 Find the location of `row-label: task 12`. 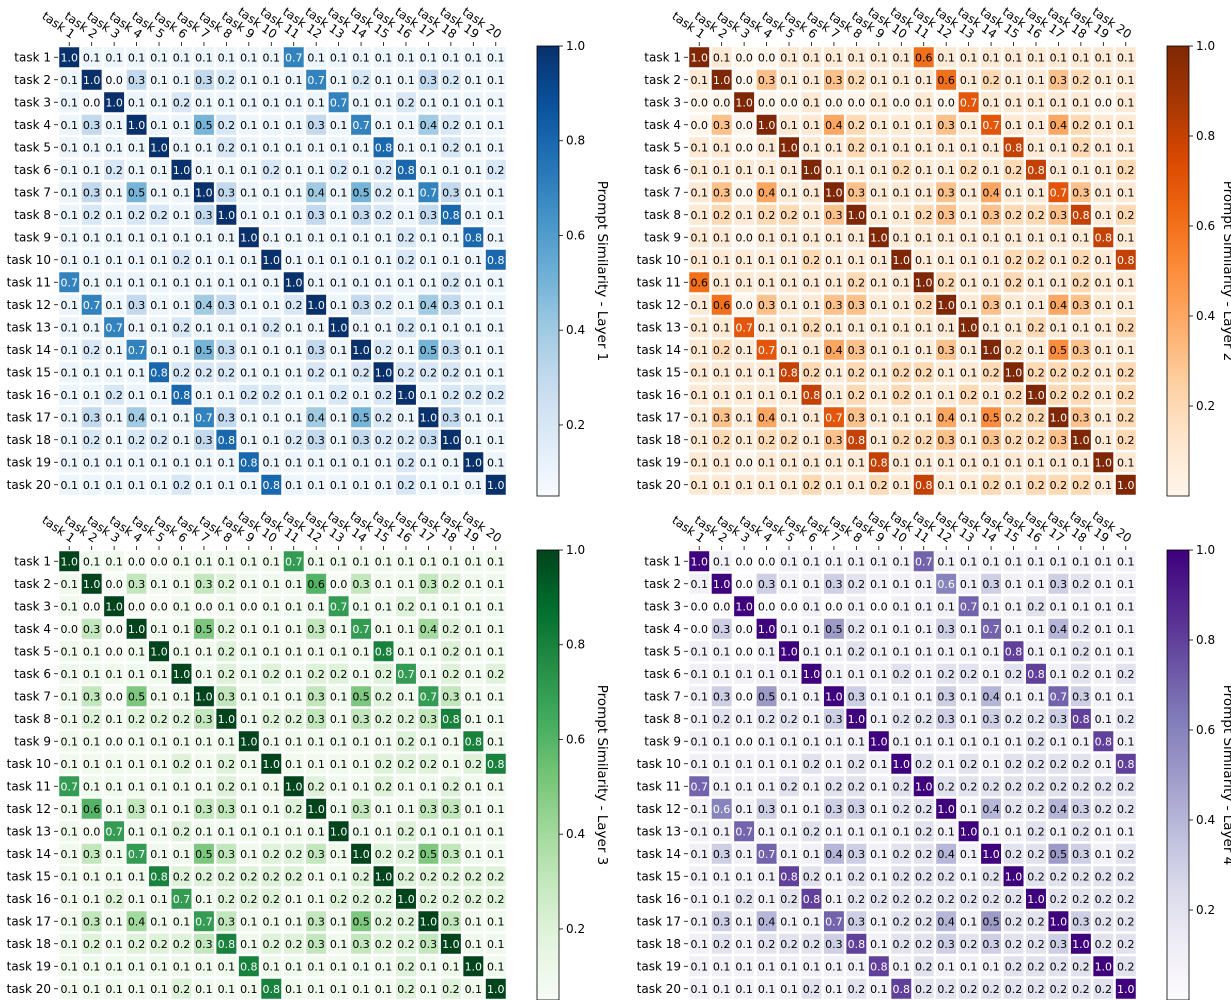

row-label: task 12 is located at coordinates (29, 809).